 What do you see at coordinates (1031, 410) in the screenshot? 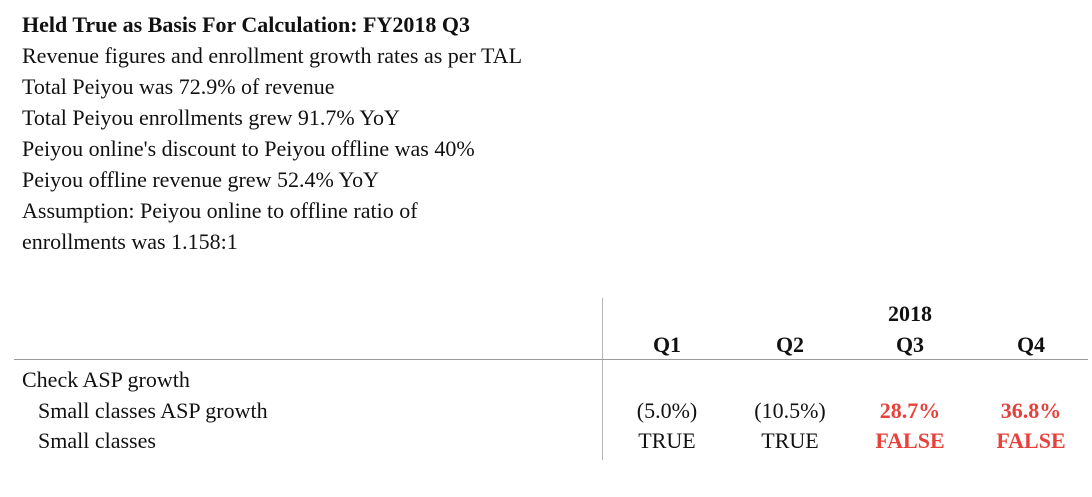
I see `table-cell-highlighted: 36.8%` at bounding box center [1031, 410].